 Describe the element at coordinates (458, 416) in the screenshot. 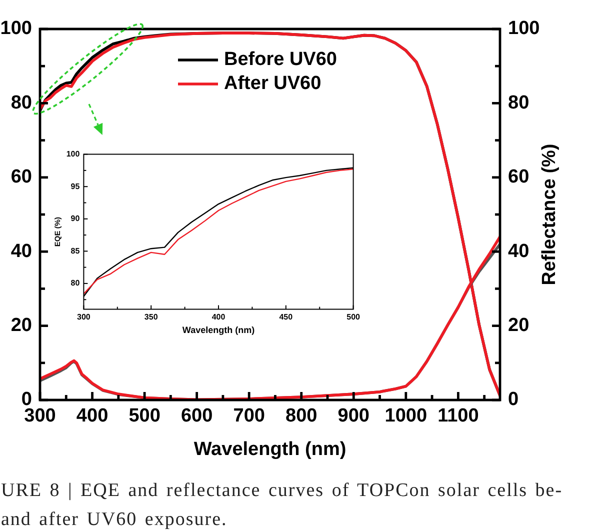

I see `x-tick-label: 1100` at that location.